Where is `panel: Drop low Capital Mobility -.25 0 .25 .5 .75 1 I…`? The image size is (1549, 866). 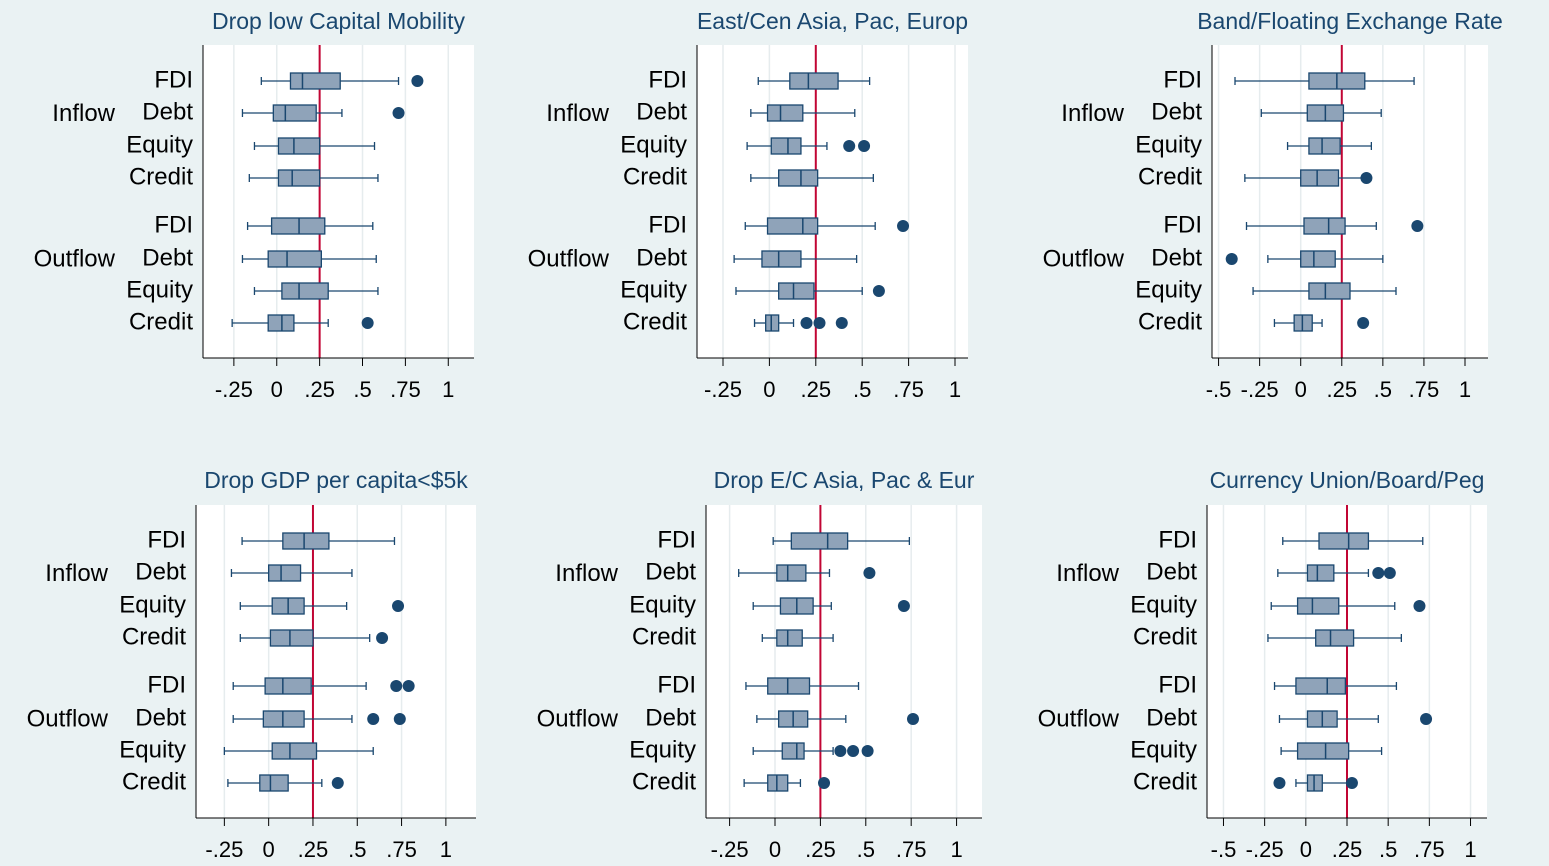
panel: Drop low Capital Mobility -.25 0 .25 .5 .75 1 I… is located at coordinates (254, 205).